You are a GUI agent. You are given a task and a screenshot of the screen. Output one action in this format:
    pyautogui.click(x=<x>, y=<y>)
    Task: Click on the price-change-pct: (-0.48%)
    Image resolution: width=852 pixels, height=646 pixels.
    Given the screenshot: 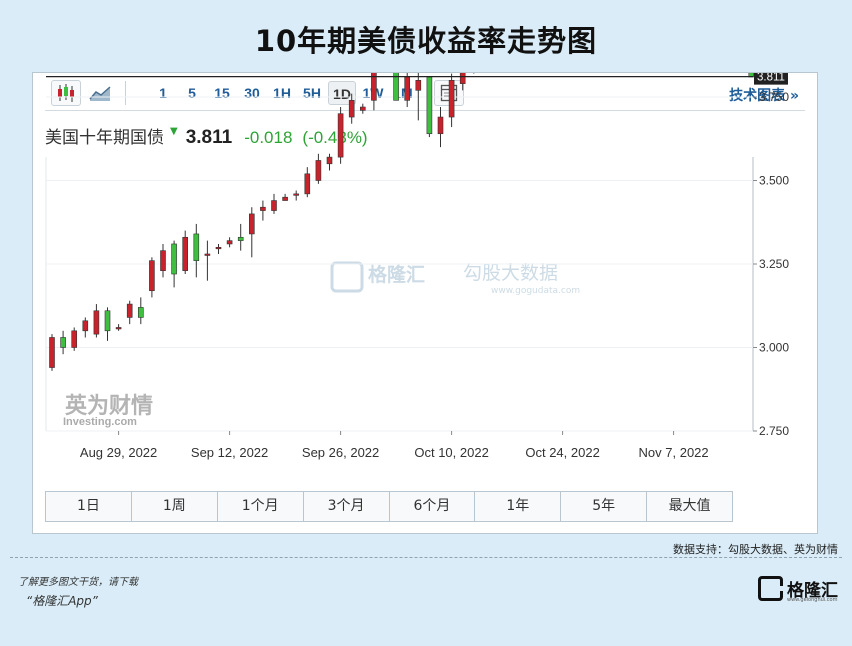 What is the action you would take?
    pyautogui.click(x=335, y=137)
    